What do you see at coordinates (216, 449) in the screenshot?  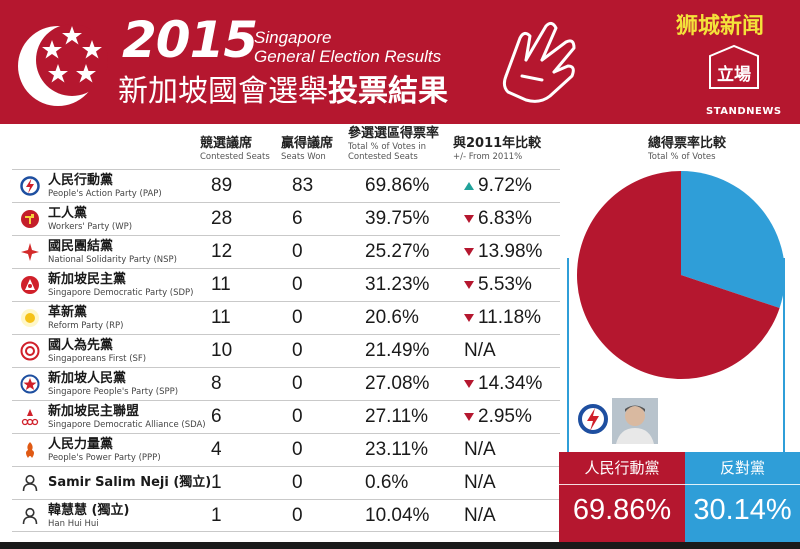 I see `contested-seats: 4` at bounding box center [216, 449].